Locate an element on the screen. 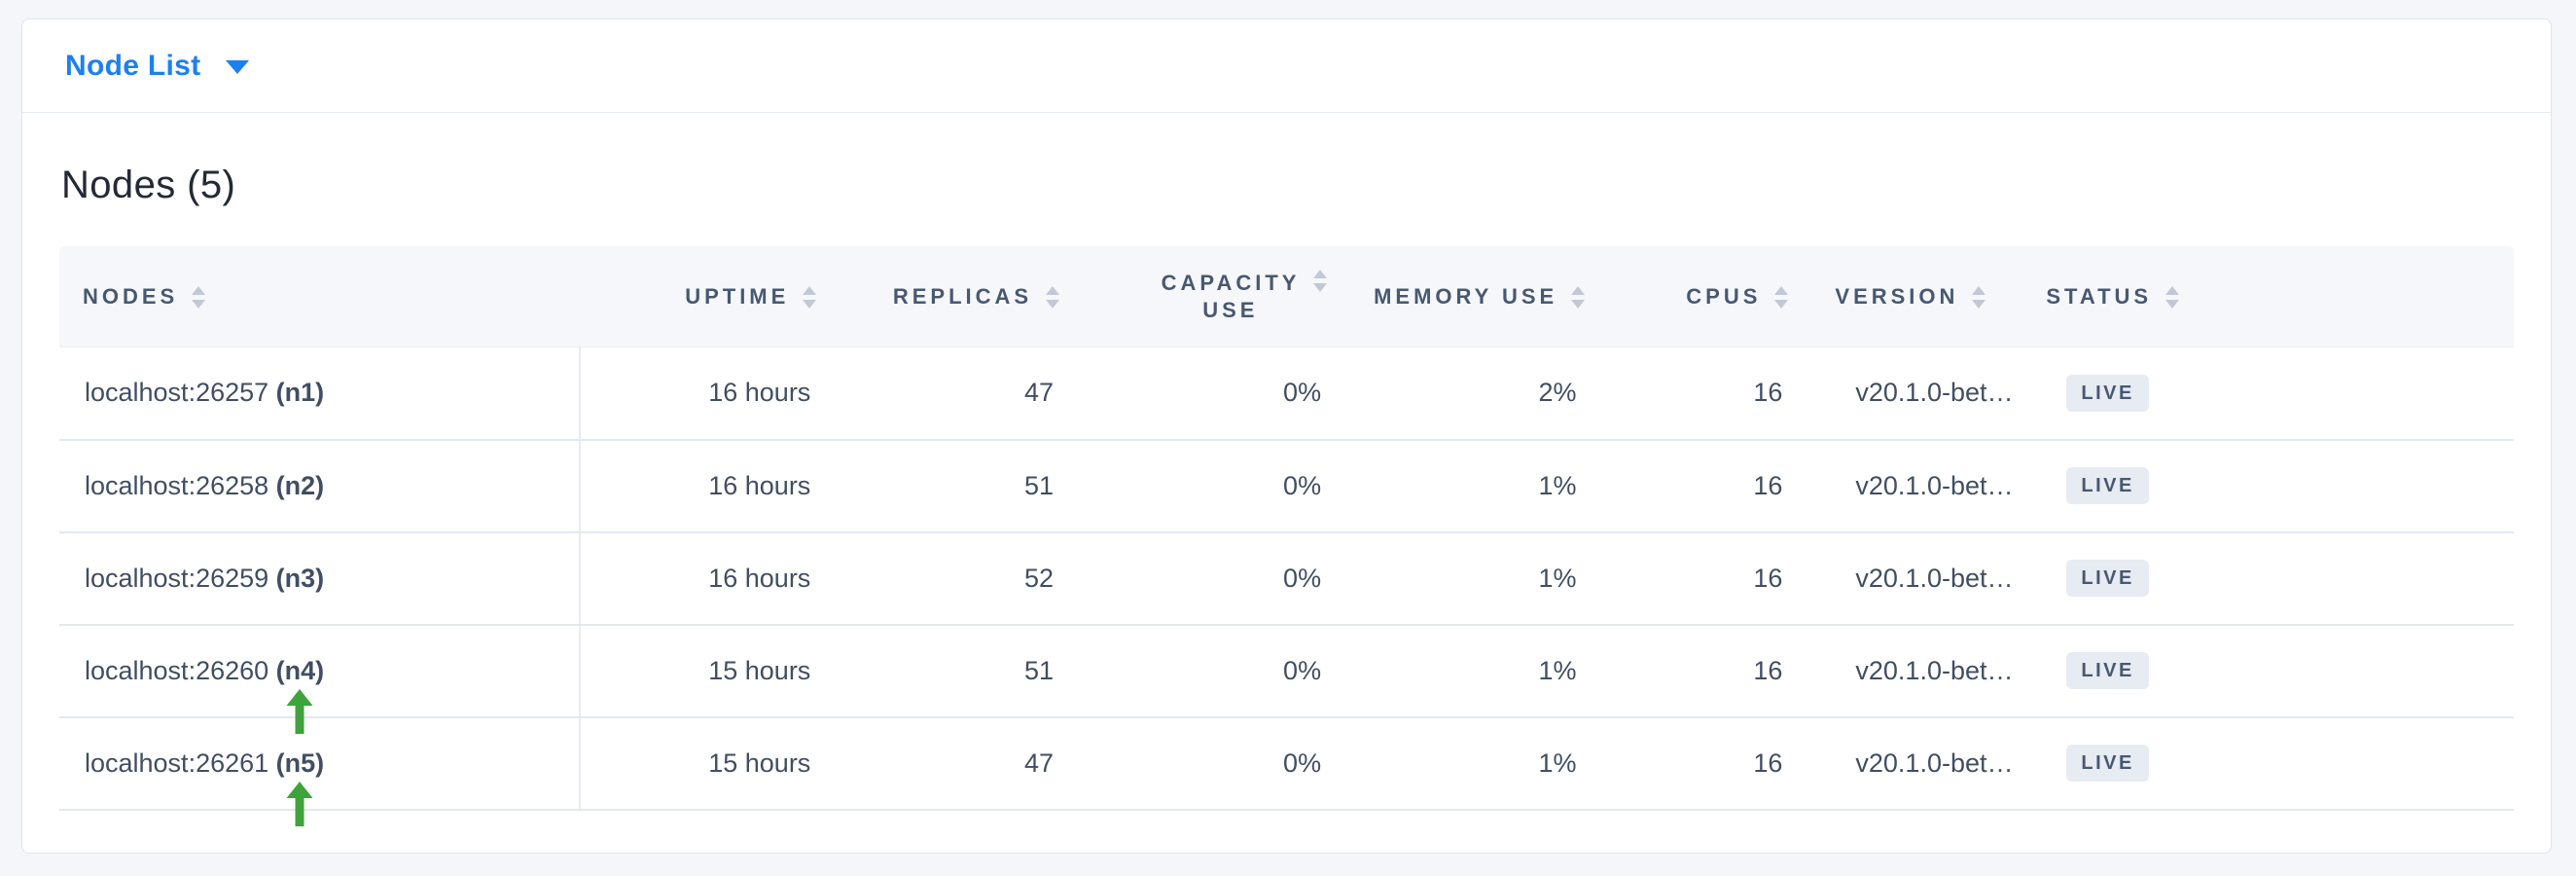  column-header-uptime: UPTIME is located at coordinates (710, 297).